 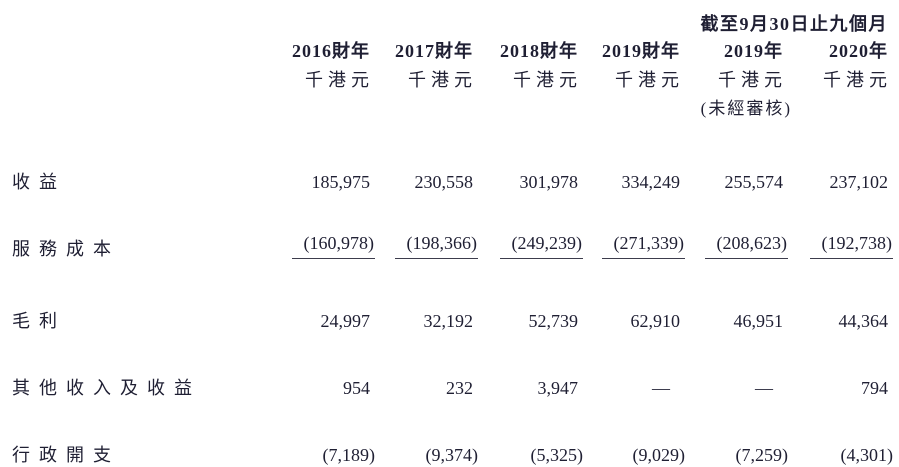 What do you see at coordinates (651, 181) in the screenshot?
I see `cell-revenue-2019fy: 334,249` at bounding box center [651, 181].